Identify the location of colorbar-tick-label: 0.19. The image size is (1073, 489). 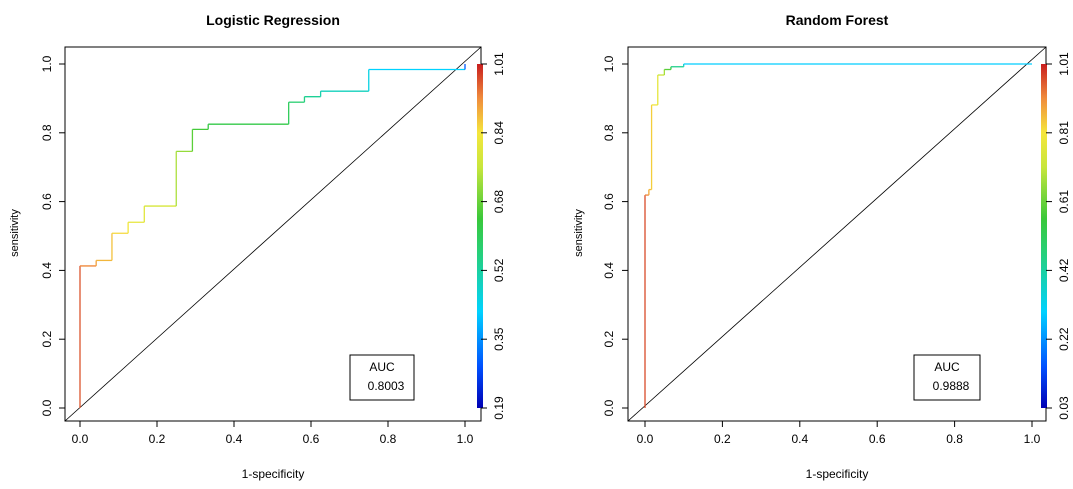
(499, 408).